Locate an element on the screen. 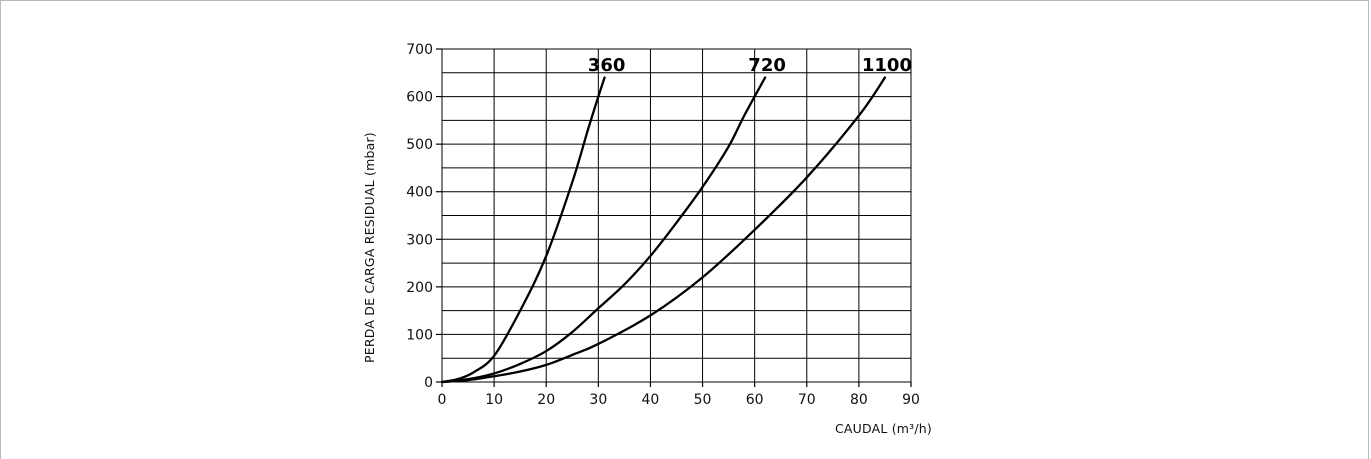 This screenshot has width=1371, height=459. y-tick-label-5: 500 is located at coordinates (419, 145).